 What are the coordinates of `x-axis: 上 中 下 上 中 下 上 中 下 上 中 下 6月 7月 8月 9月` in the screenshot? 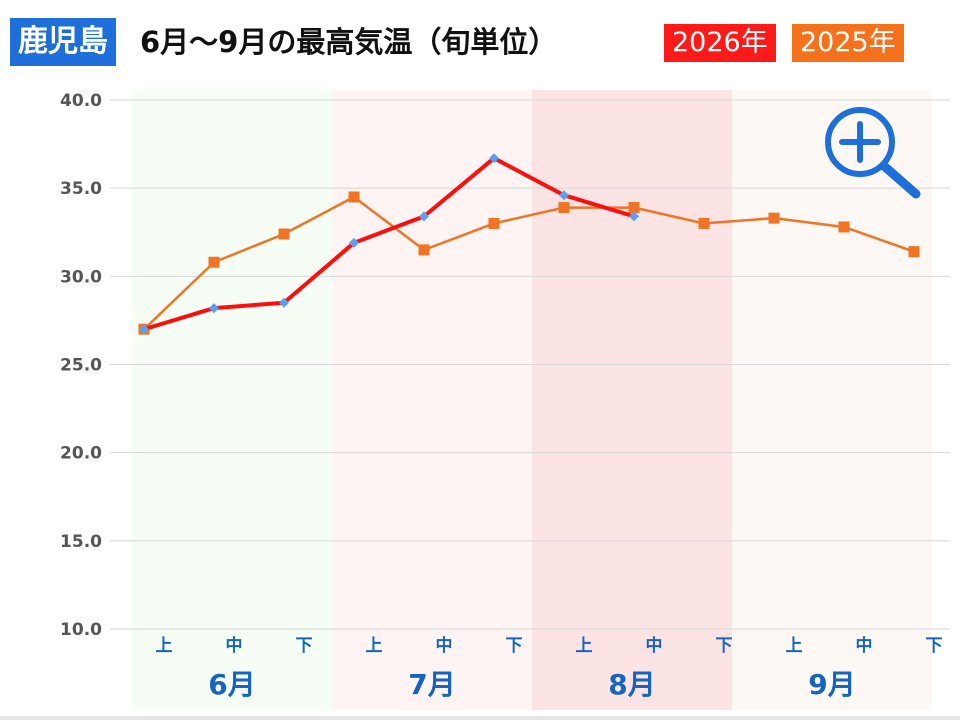 It's located at (549, 668).